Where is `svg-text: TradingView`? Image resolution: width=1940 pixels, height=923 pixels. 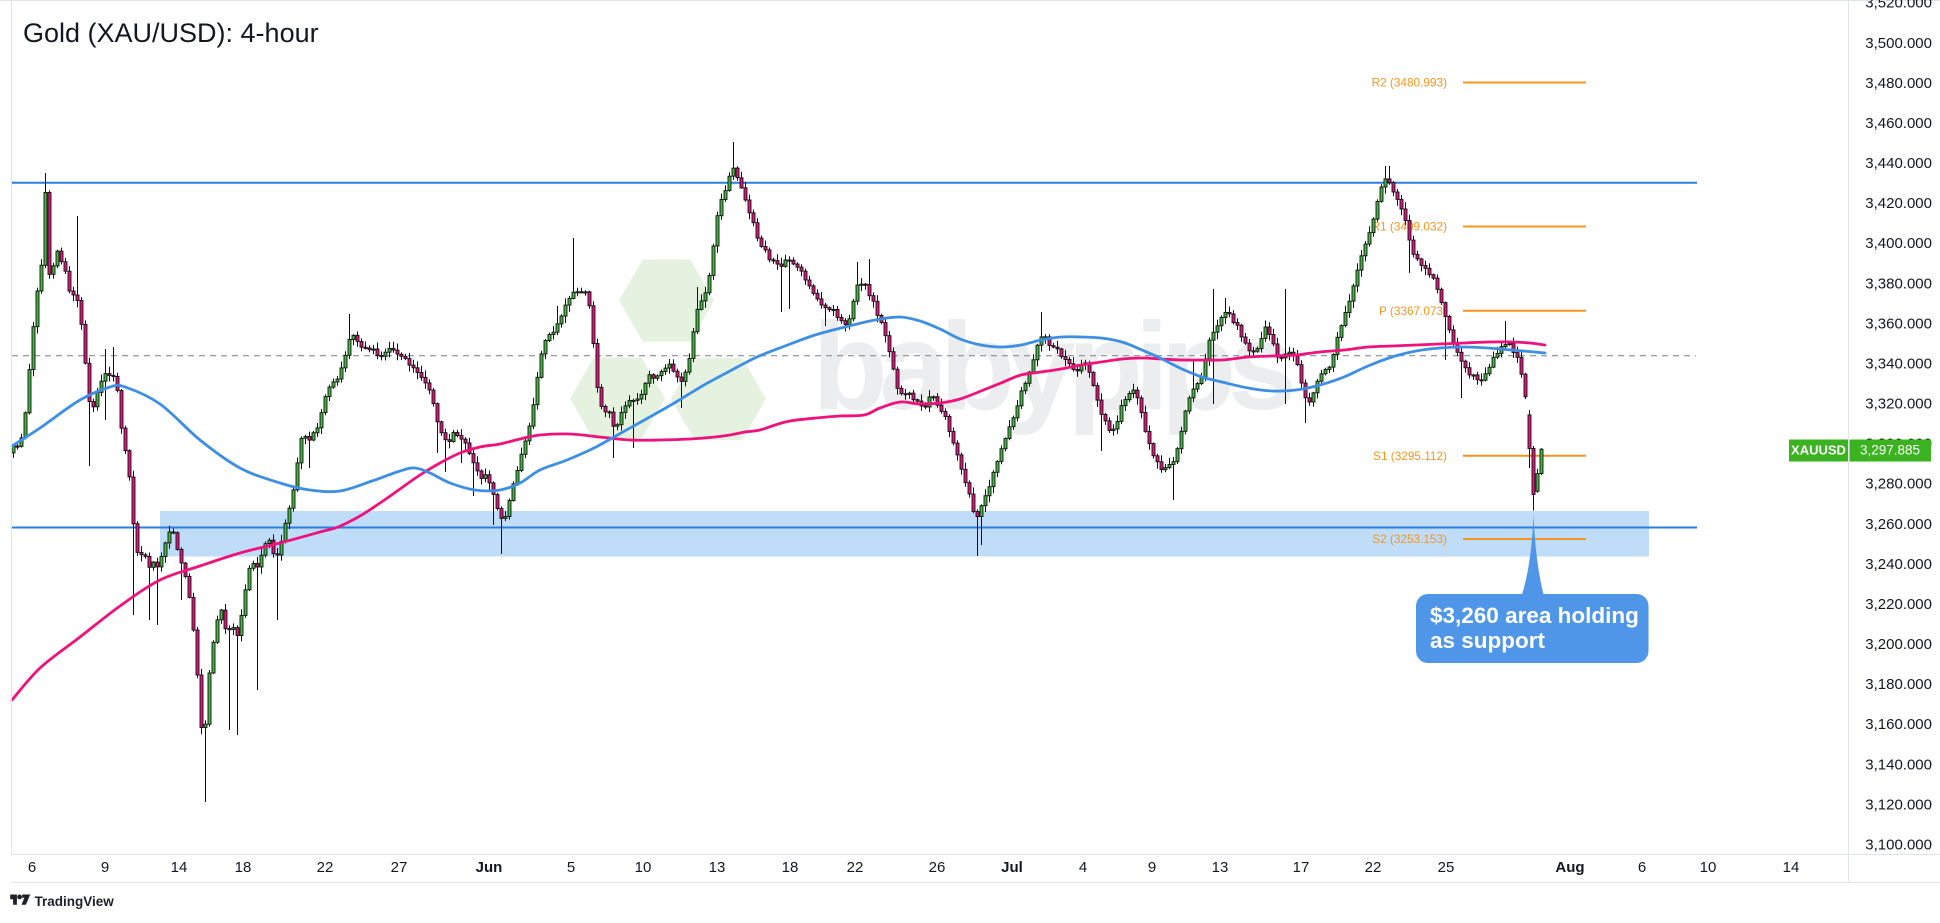 svg-text: TradingView is located at coordinates (75, 901).